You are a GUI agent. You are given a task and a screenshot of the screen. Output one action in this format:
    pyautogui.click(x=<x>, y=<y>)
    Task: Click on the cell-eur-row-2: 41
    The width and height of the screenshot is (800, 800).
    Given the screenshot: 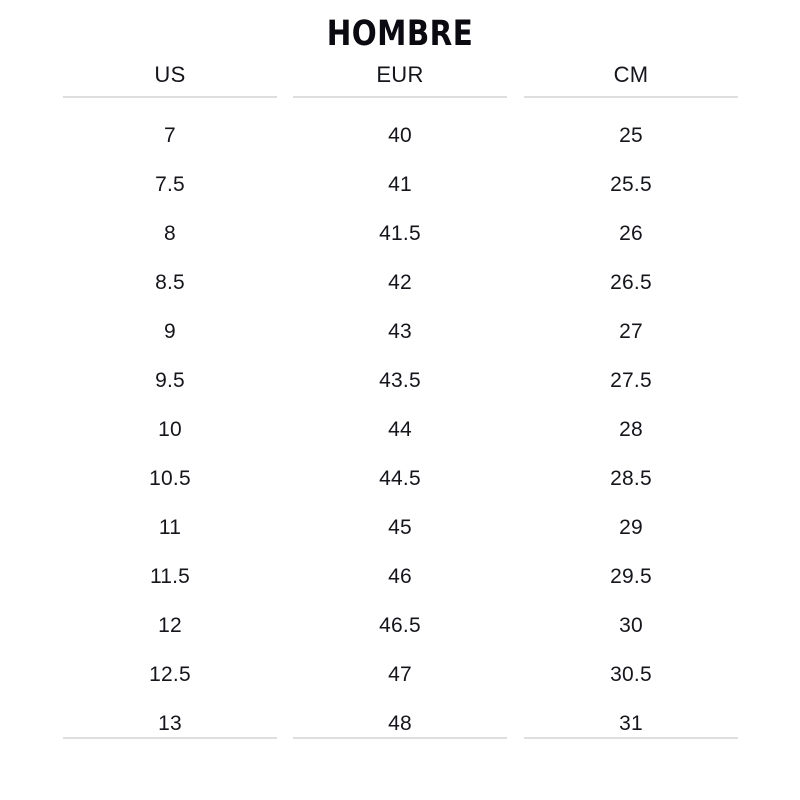 What is the action you would take?
    pyautogui.click(x=400, y=184)
    